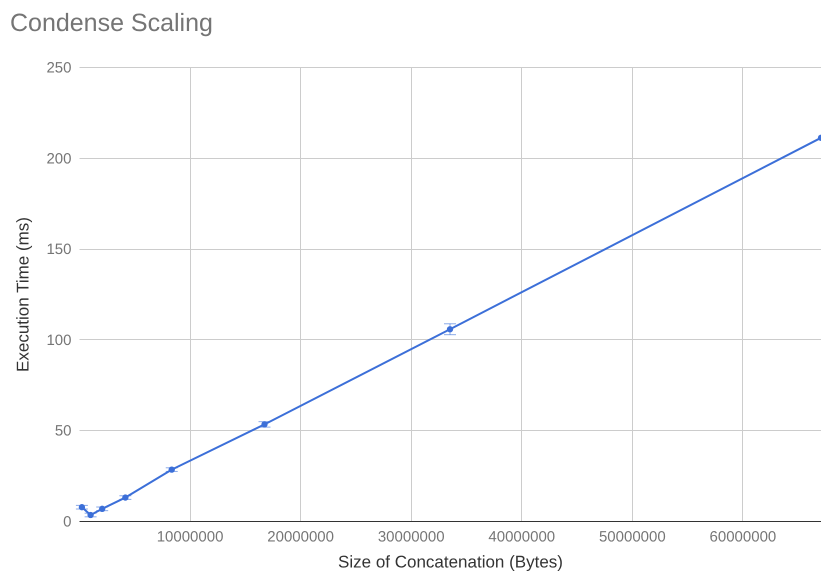  What do you see at coordinates (111, 23) in the screenshot?
I see `chart-title: Condense Scaling` at bounding box center [111, 23].